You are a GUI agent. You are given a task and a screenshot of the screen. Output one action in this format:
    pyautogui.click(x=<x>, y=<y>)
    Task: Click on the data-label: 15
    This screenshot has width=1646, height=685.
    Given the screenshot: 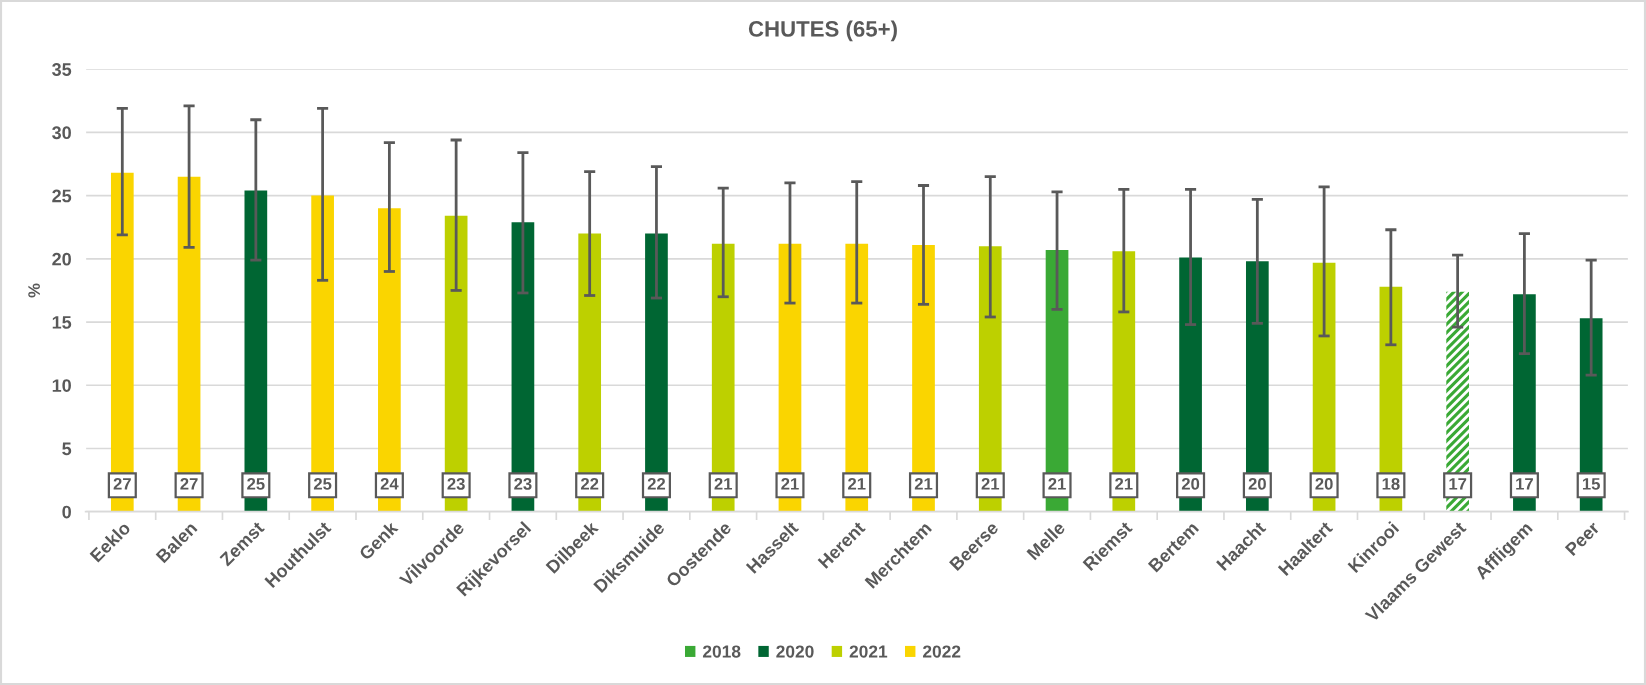 What is the action you would take?
    pyautogui.click(x=1591, y=484)
    